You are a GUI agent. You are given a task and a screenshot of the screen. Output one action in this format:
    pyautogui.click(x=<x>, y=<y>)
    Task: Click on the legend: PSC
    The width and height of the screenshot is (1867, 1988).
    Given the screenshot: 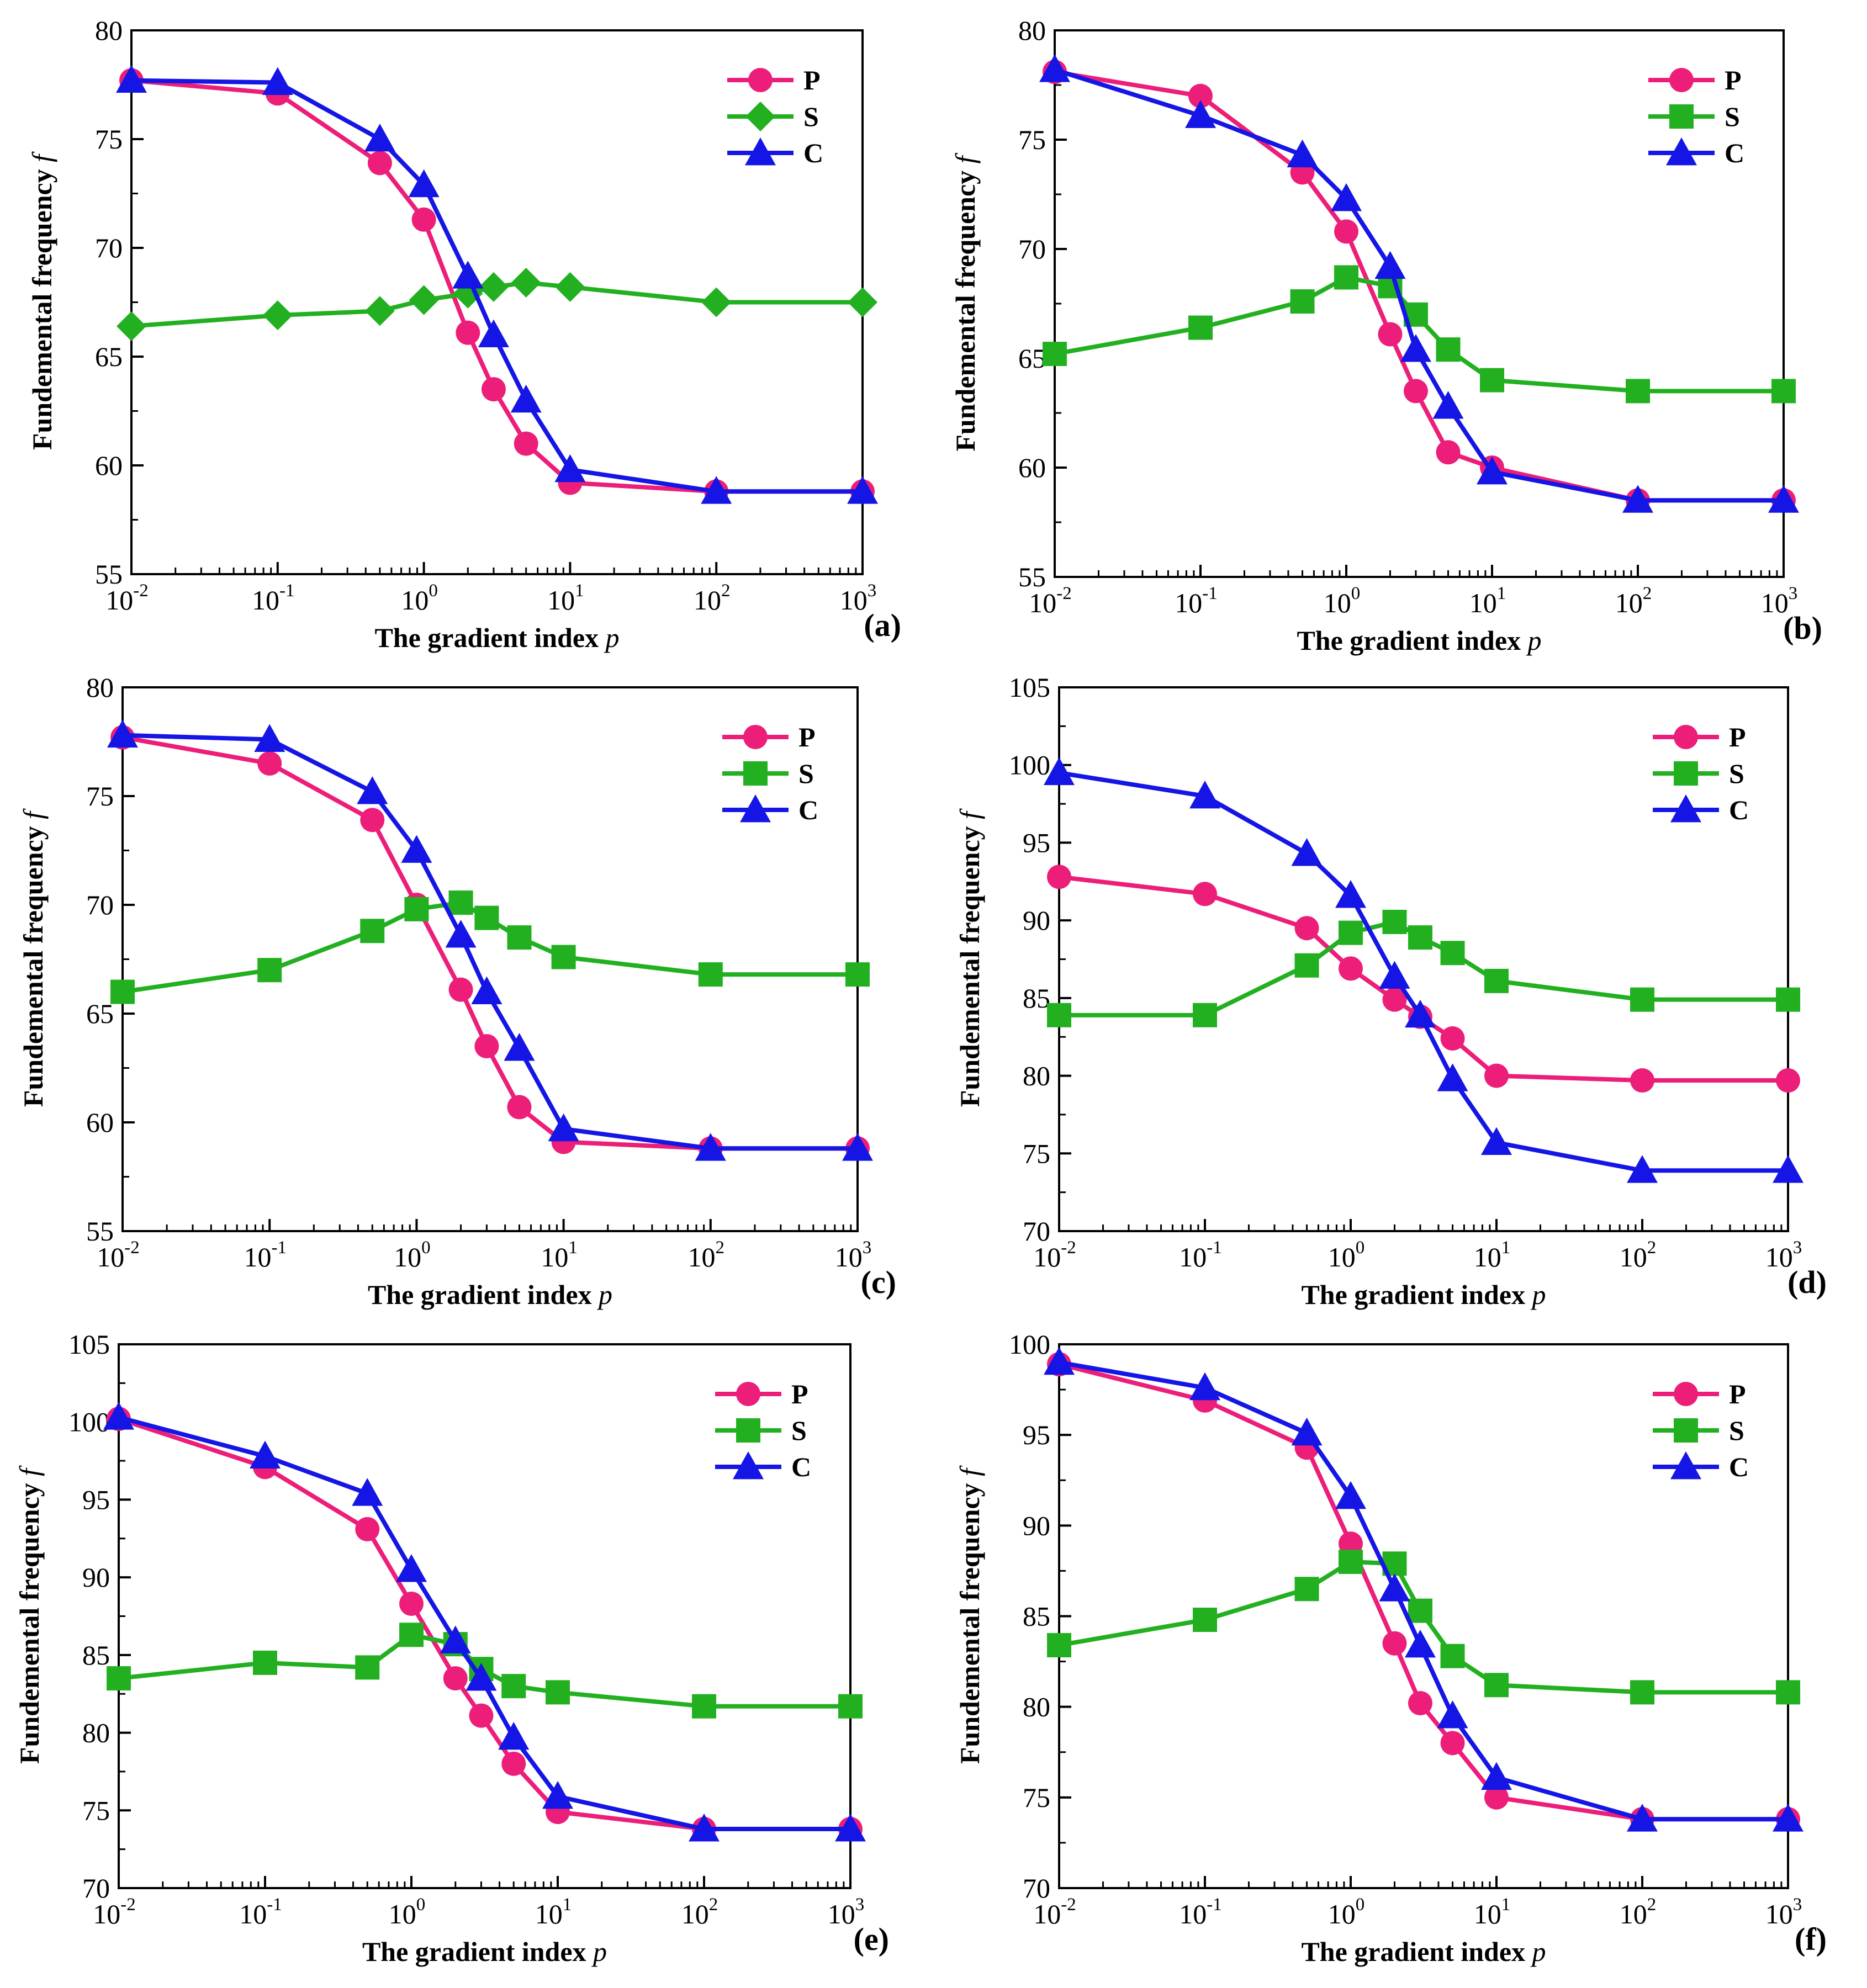 What is the action you would take?
    pyautogui.click(x=1701, y=1430)
    